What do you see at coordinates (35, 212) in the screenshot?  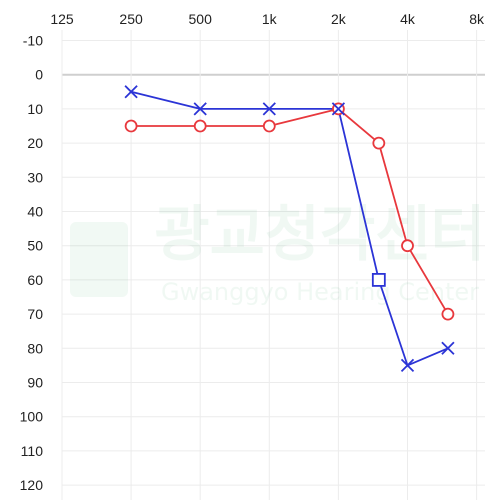 I see `y-tick-label: 40` at bounding box center [35, 212].